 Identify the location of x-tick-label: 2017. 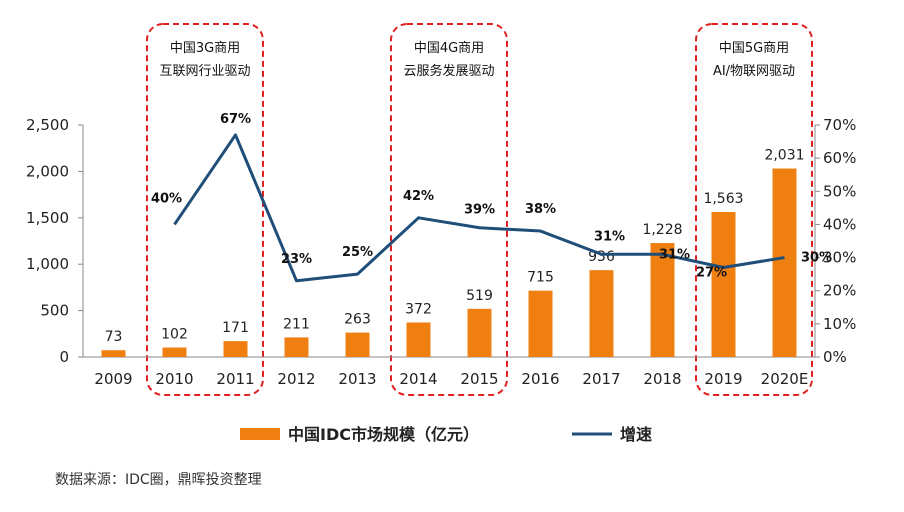
(601, 379).